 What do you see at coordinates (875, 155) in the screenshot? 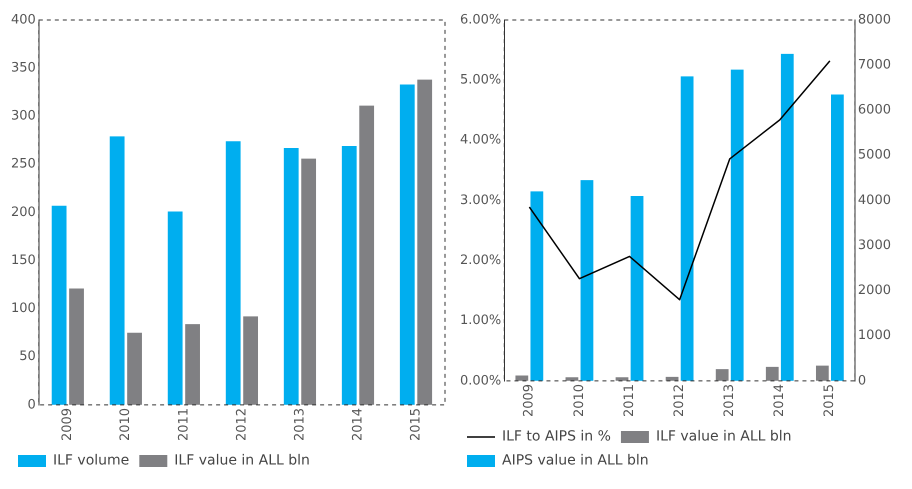
I see `y2-tick-label: 5000` at bounding box center [875, 155].